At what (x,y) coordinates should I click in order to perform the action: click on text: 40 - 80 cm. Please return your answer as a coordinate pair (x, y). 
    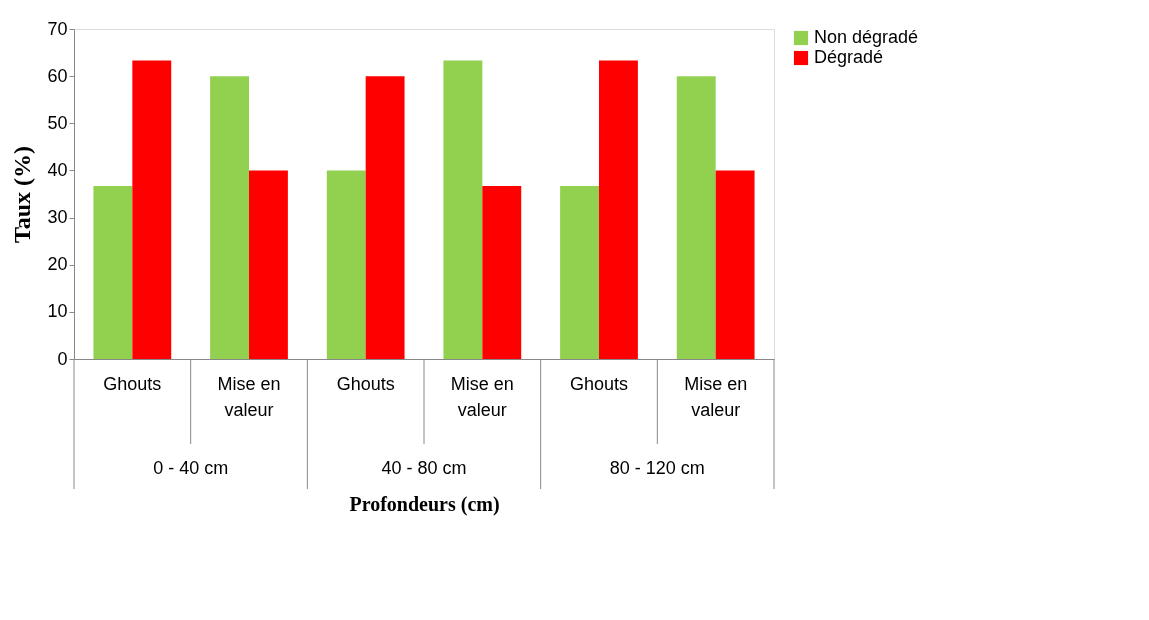
    Looking at the image, I should click on (424, 468).